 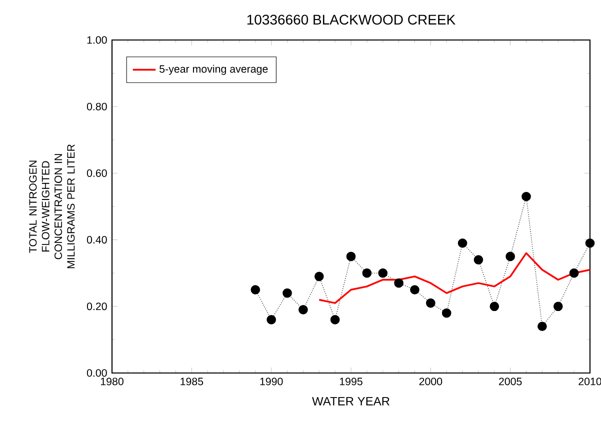 What do you see at coordinates (96, 106) in the screenshot?
I see `y-tick-label: 0.80` at bounding box center [96, 106].